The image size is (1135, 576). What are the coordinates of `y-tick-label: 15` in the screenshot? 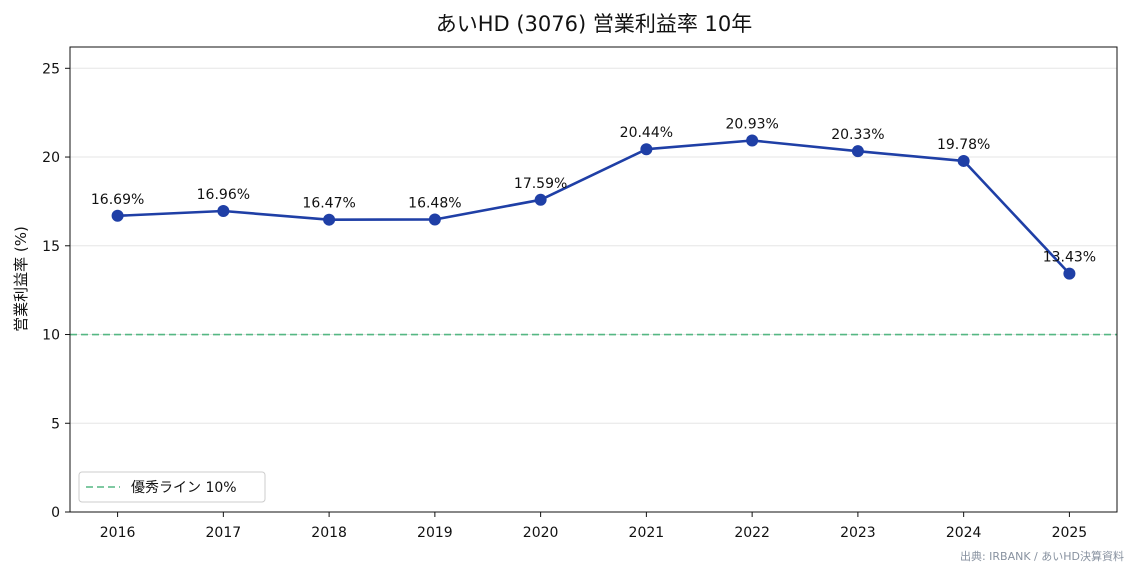 It's located at (51, 247).